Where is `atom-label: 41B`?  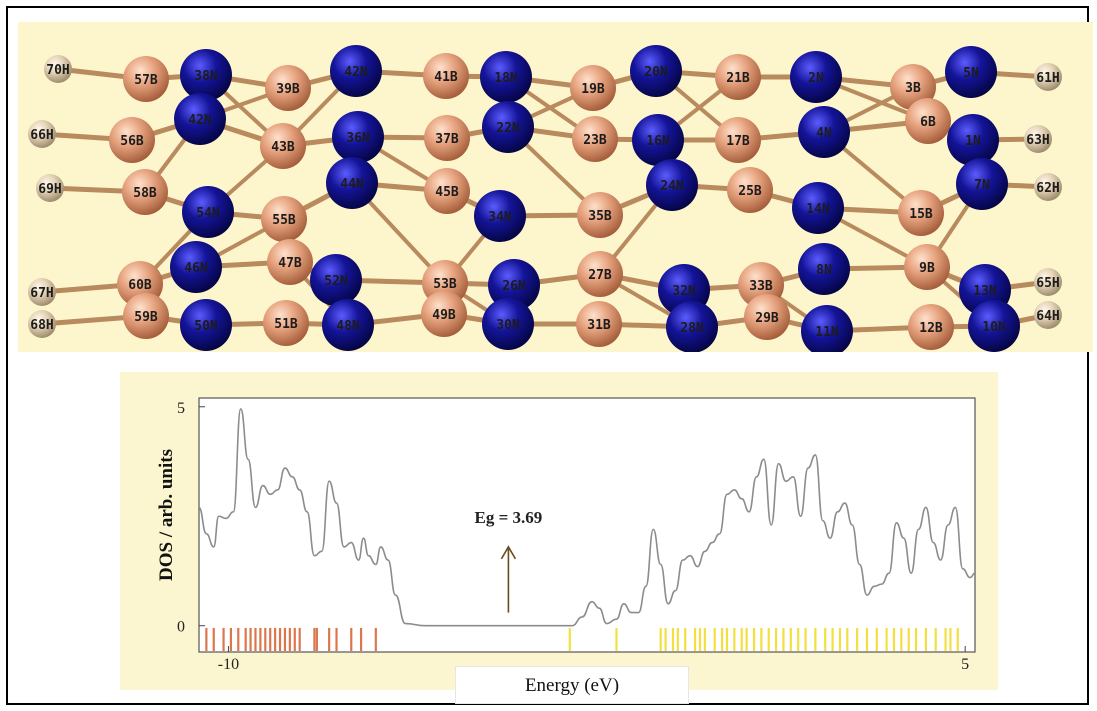 atom-label: 41B is located at coordinates (446, 77).